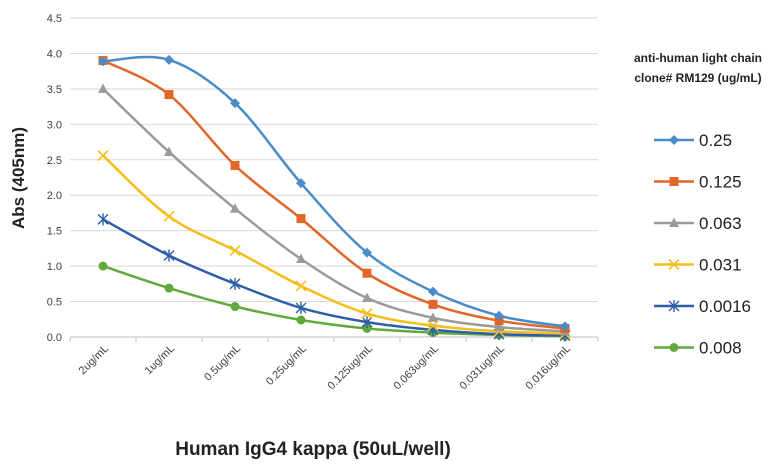 This screenshot has width=778, height=466. What do you see at coordinates (725, 306) in the screenshot?
I see `legend-label: 0.0016` at bounding box center [725, 306].